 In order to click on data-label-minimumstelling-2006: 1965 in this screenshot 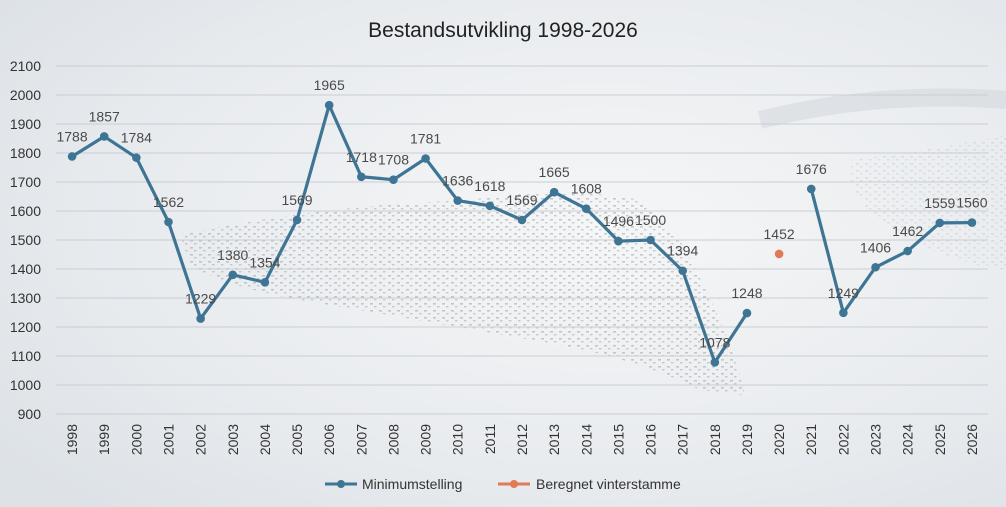, I will do `click(329, 85)`.